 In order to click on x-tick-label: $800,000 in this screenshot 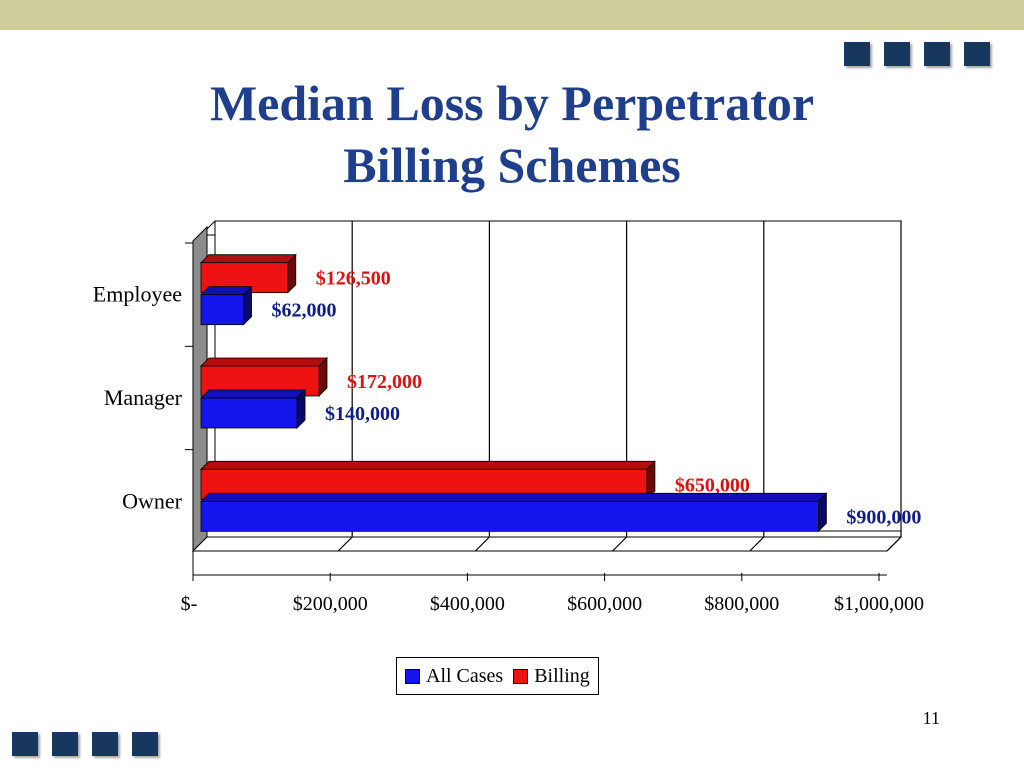, I will do `click(741, 604)`.